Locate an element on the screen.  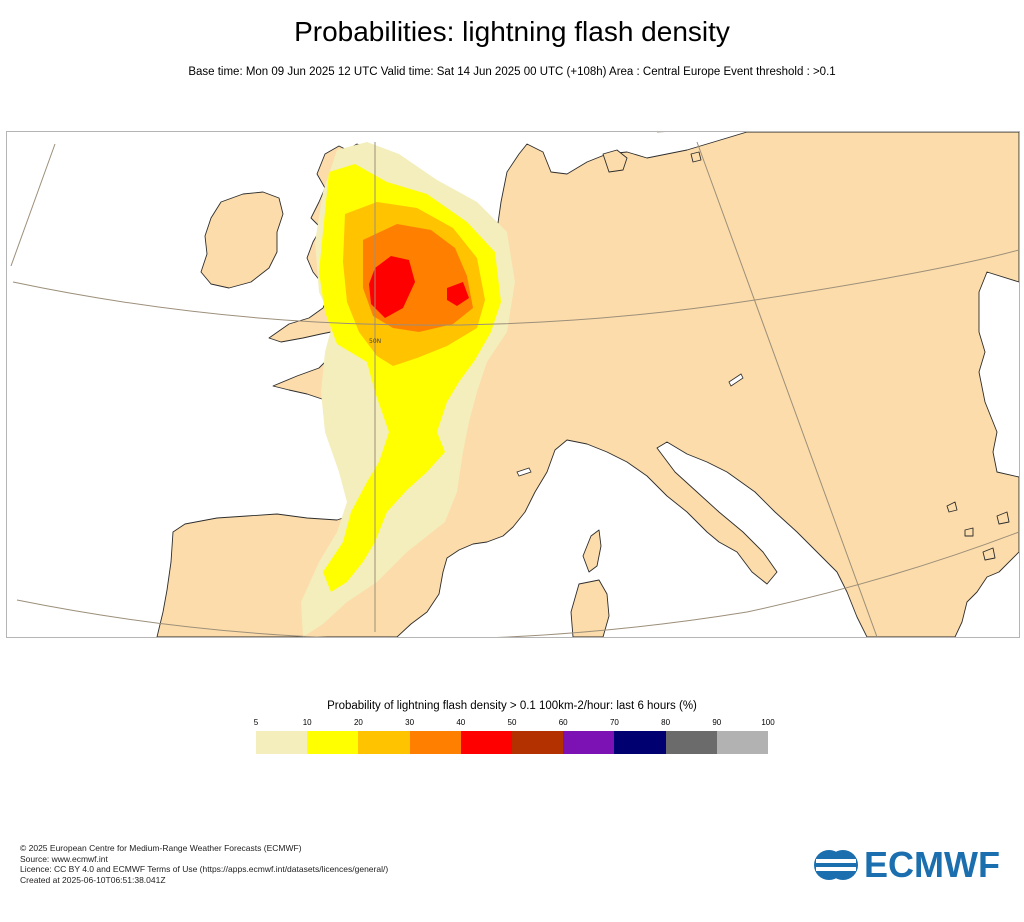
legend-tick: 5 is located at coordinates (256, 722).